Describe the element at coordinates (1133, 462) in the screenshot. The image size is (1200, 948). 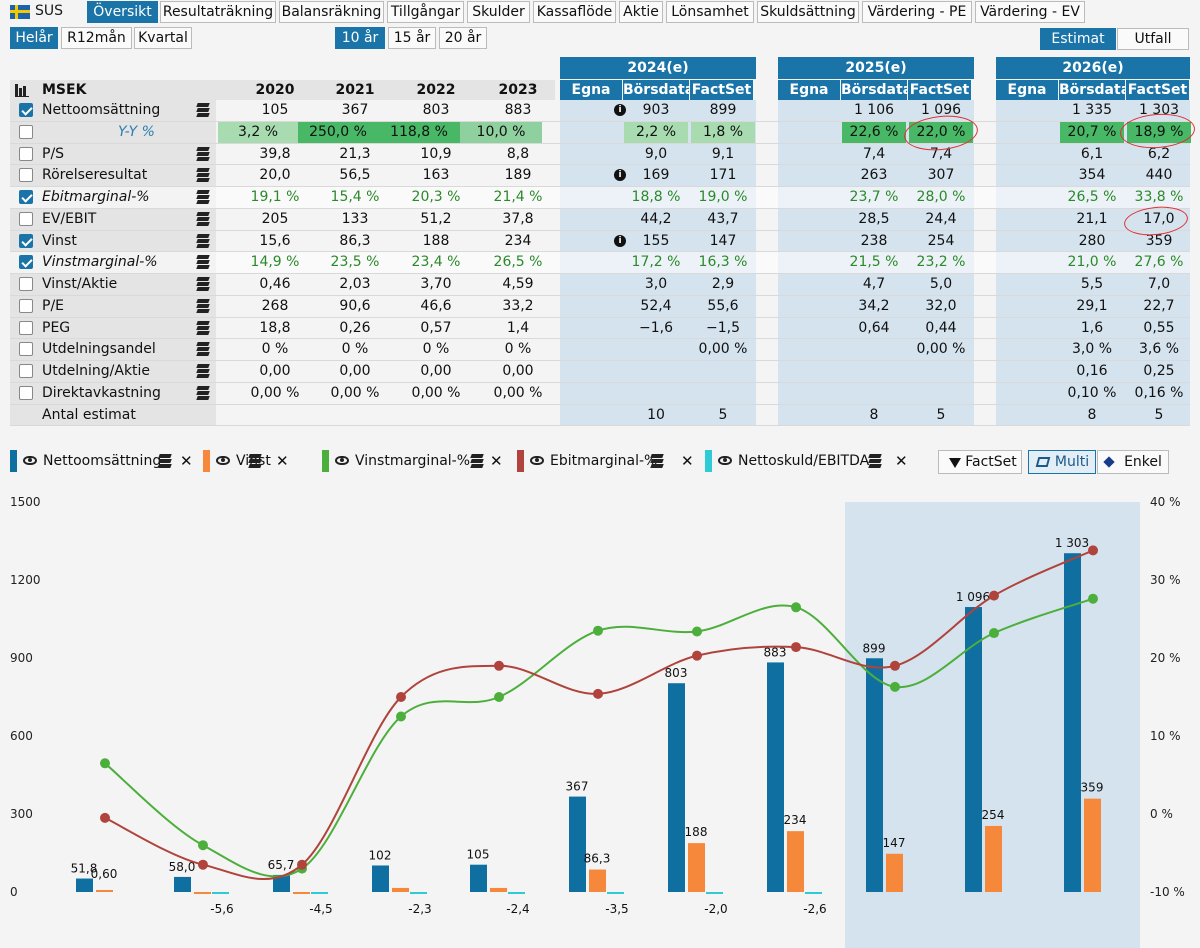
I see `single-view-button: Enkel` at that location.